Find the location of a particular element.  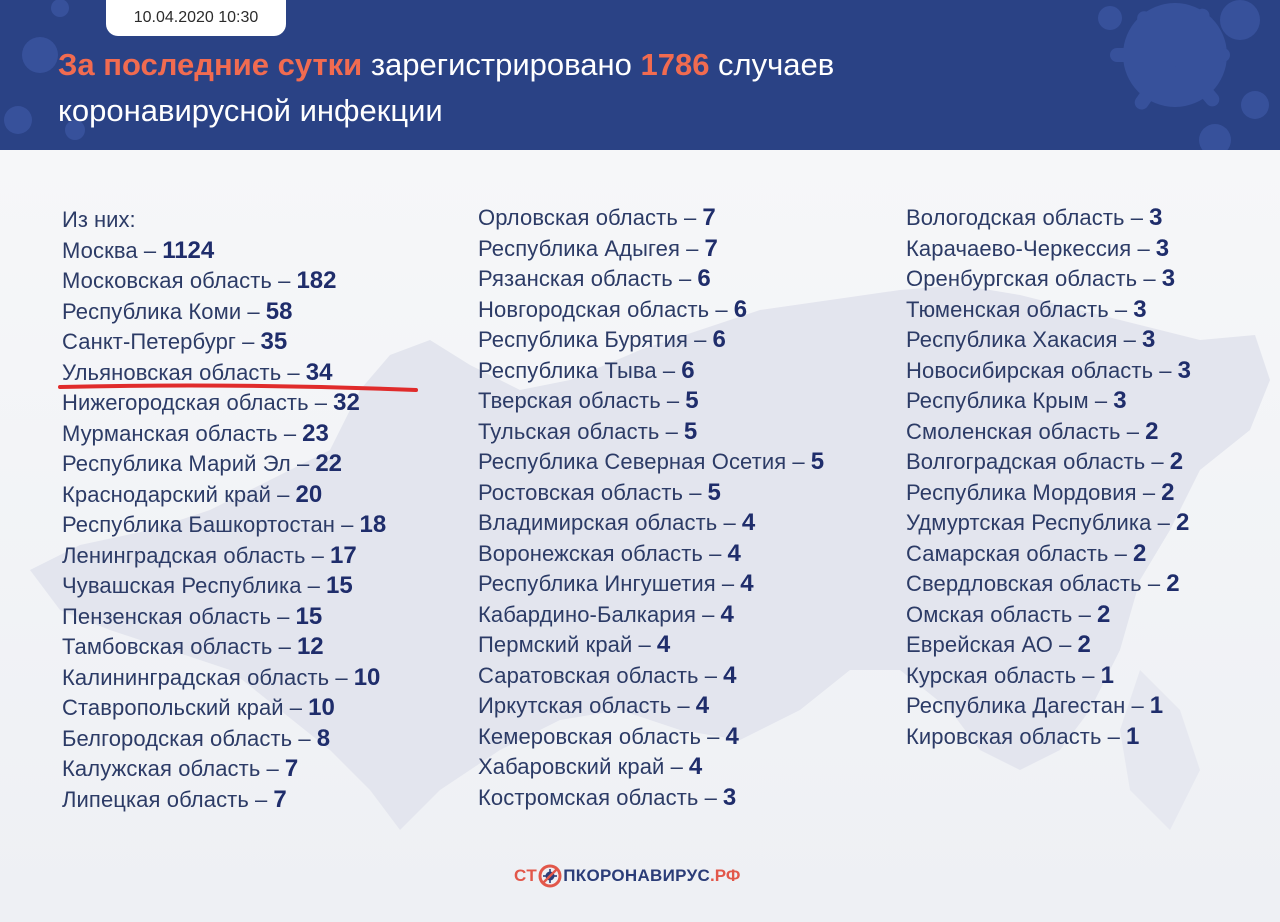

headline-text-3: коронавирусной инфекции is located at coordinates (250, 110).